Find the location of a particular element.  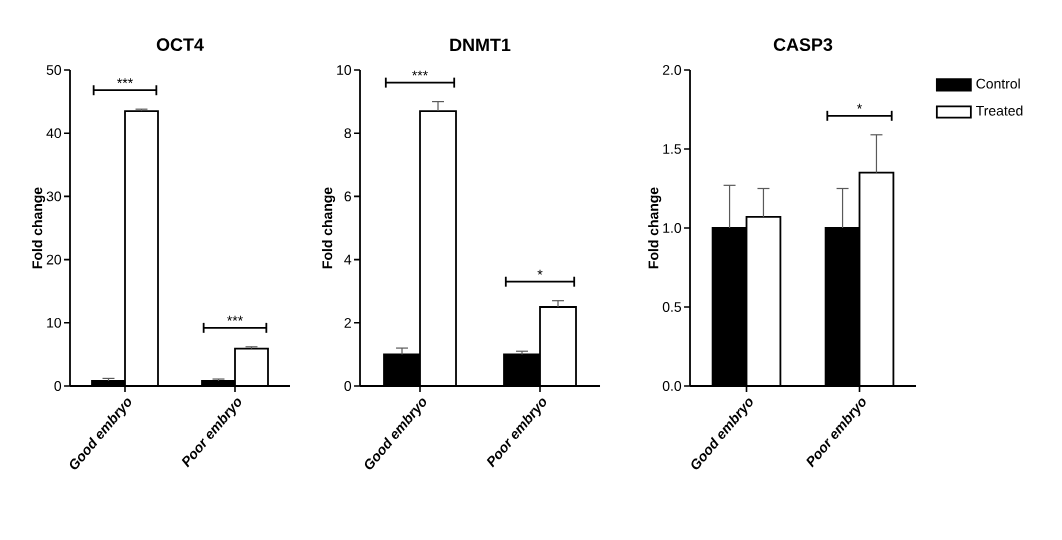

chart-title: CASP3 is located at coordinates (803, 44).